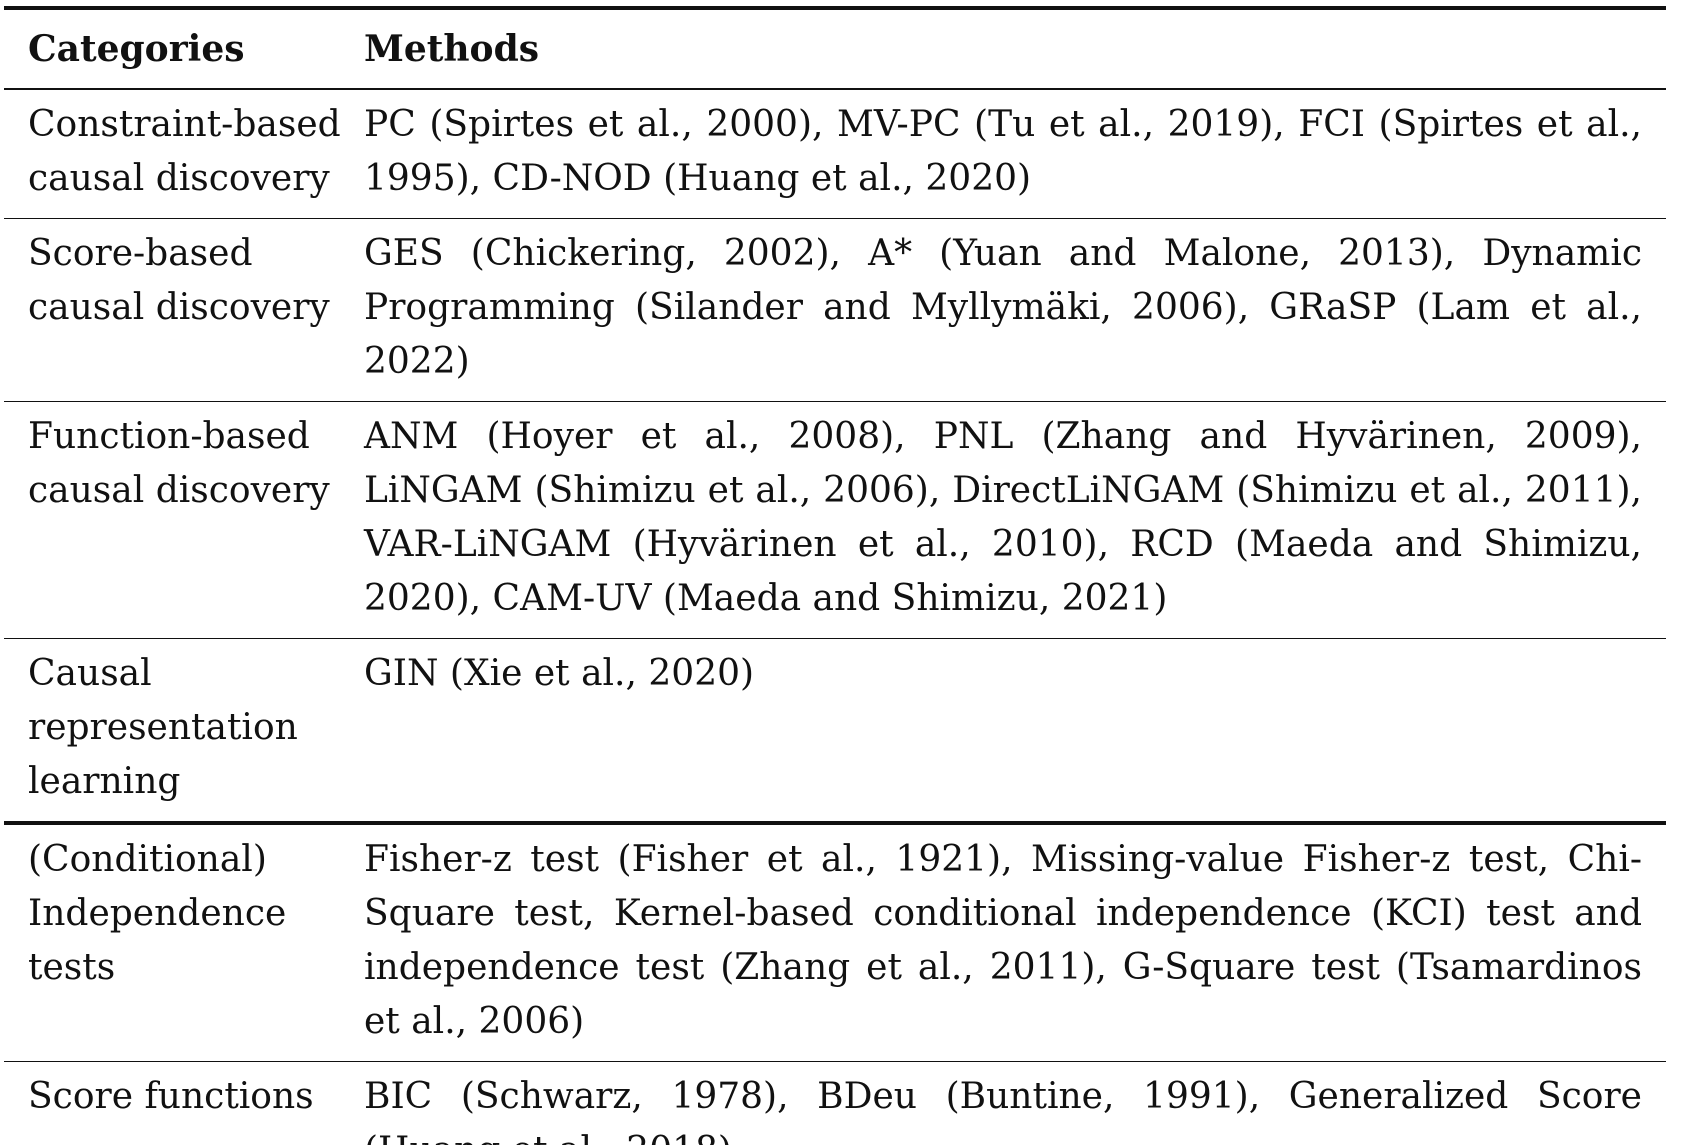 The height and width of the screenshot is (1145, 1692). I want to click on methods-cell: GIN (Xie et al., 2020), so click(559, 673).